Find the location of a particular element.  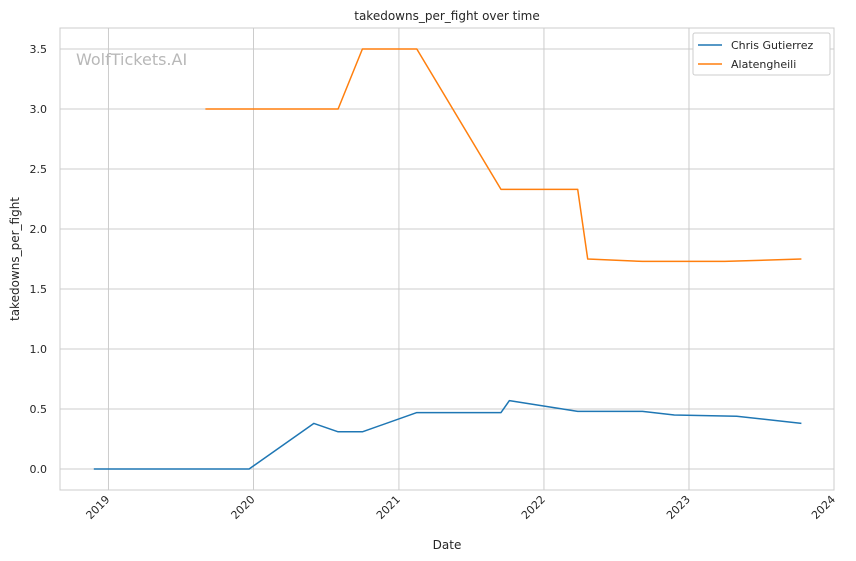

x-tick-labels: 2019 2020 2021 2022 2023 2024 is located at coordinates (461, 507).